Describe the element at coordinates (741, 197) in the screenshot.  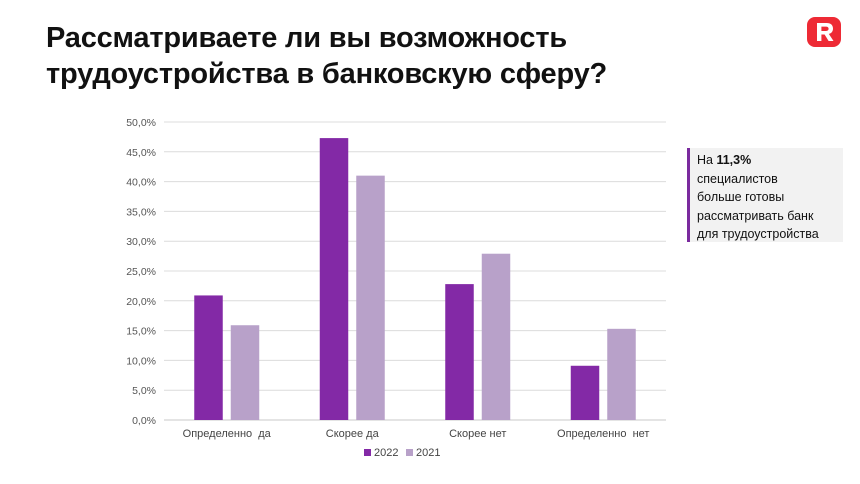
I see `callout-line-3: больше готовы` at that location.